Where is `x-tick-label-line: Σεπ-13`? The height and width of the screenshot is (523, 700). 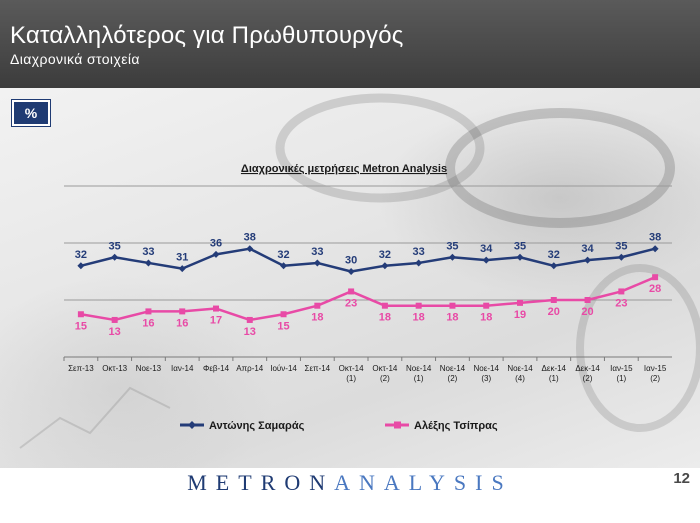 x-tick-label-line: Σεπ-13 is located at coordinates (81, 368).